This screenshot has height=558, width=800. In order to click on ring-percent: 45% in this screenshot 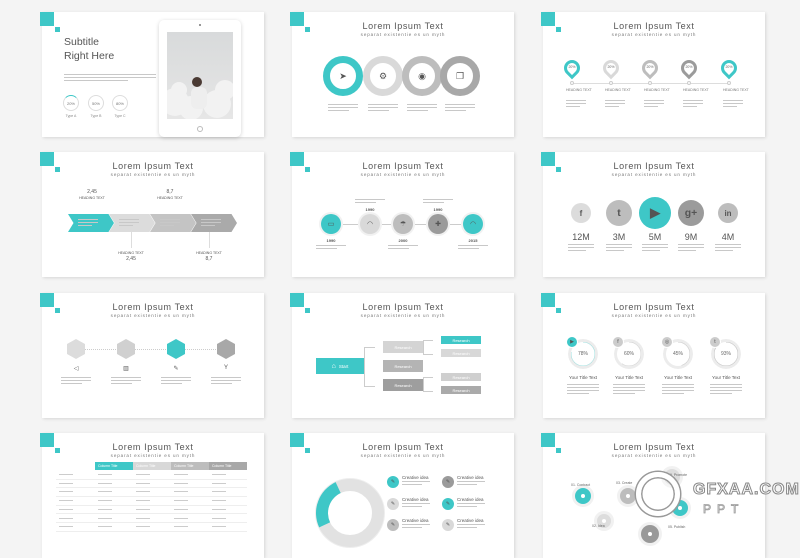, I will do `click(677, 354)`.